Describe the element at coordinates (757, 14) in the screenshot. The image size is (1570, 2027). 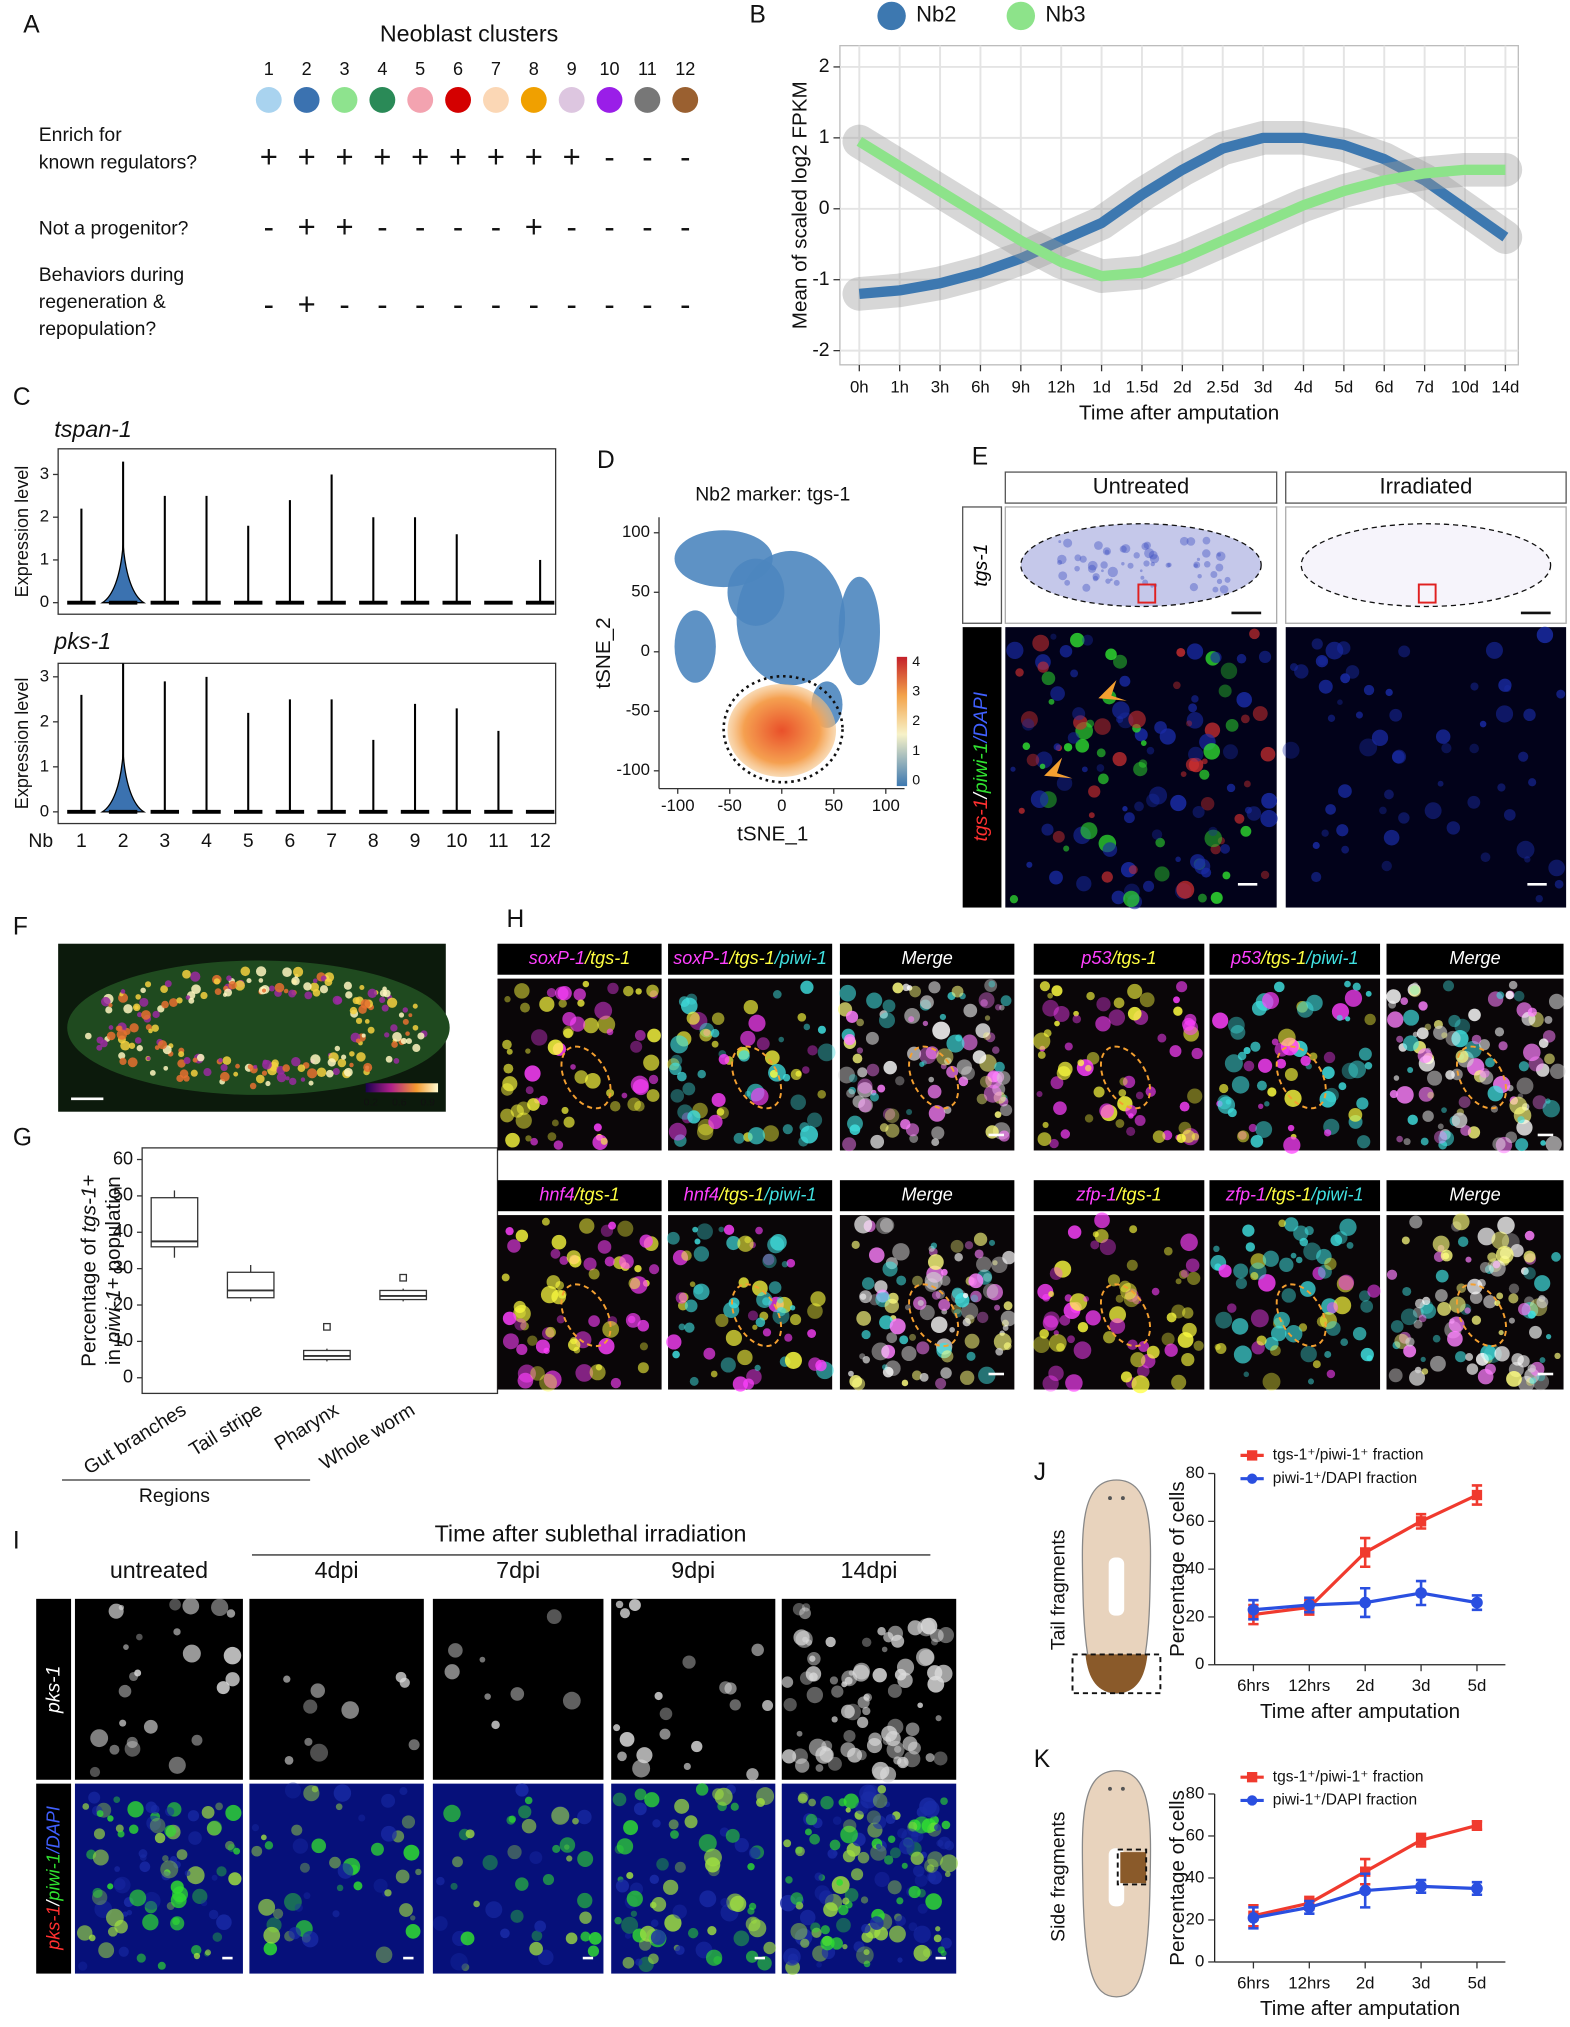
I see `panel-label: B` at that location.